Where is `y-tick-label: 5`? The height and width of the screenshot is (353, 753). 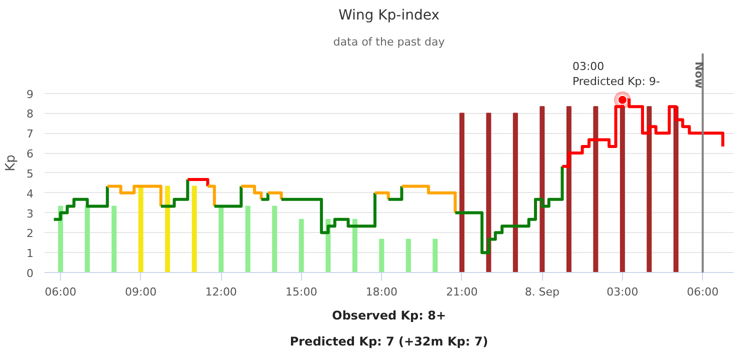 y-tick-label: 5 is located at coordinates (30, 173).